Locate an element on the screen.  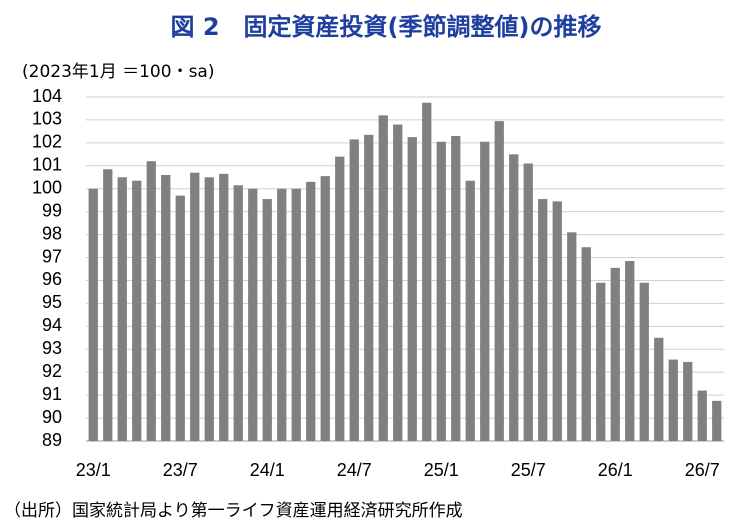
x-tick-label: 25/7 is located at coordinates (528, 470).